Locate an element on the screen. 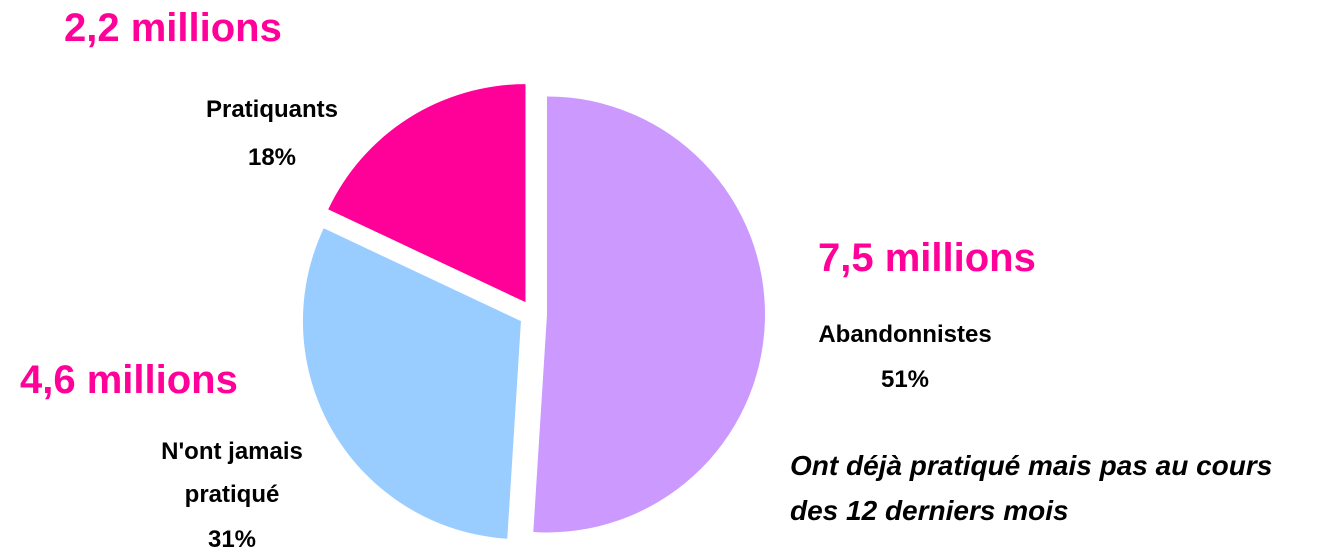 This screenshot has height=551, width=1327. slice-value-label: 31% is located at coordinates (232, 538).